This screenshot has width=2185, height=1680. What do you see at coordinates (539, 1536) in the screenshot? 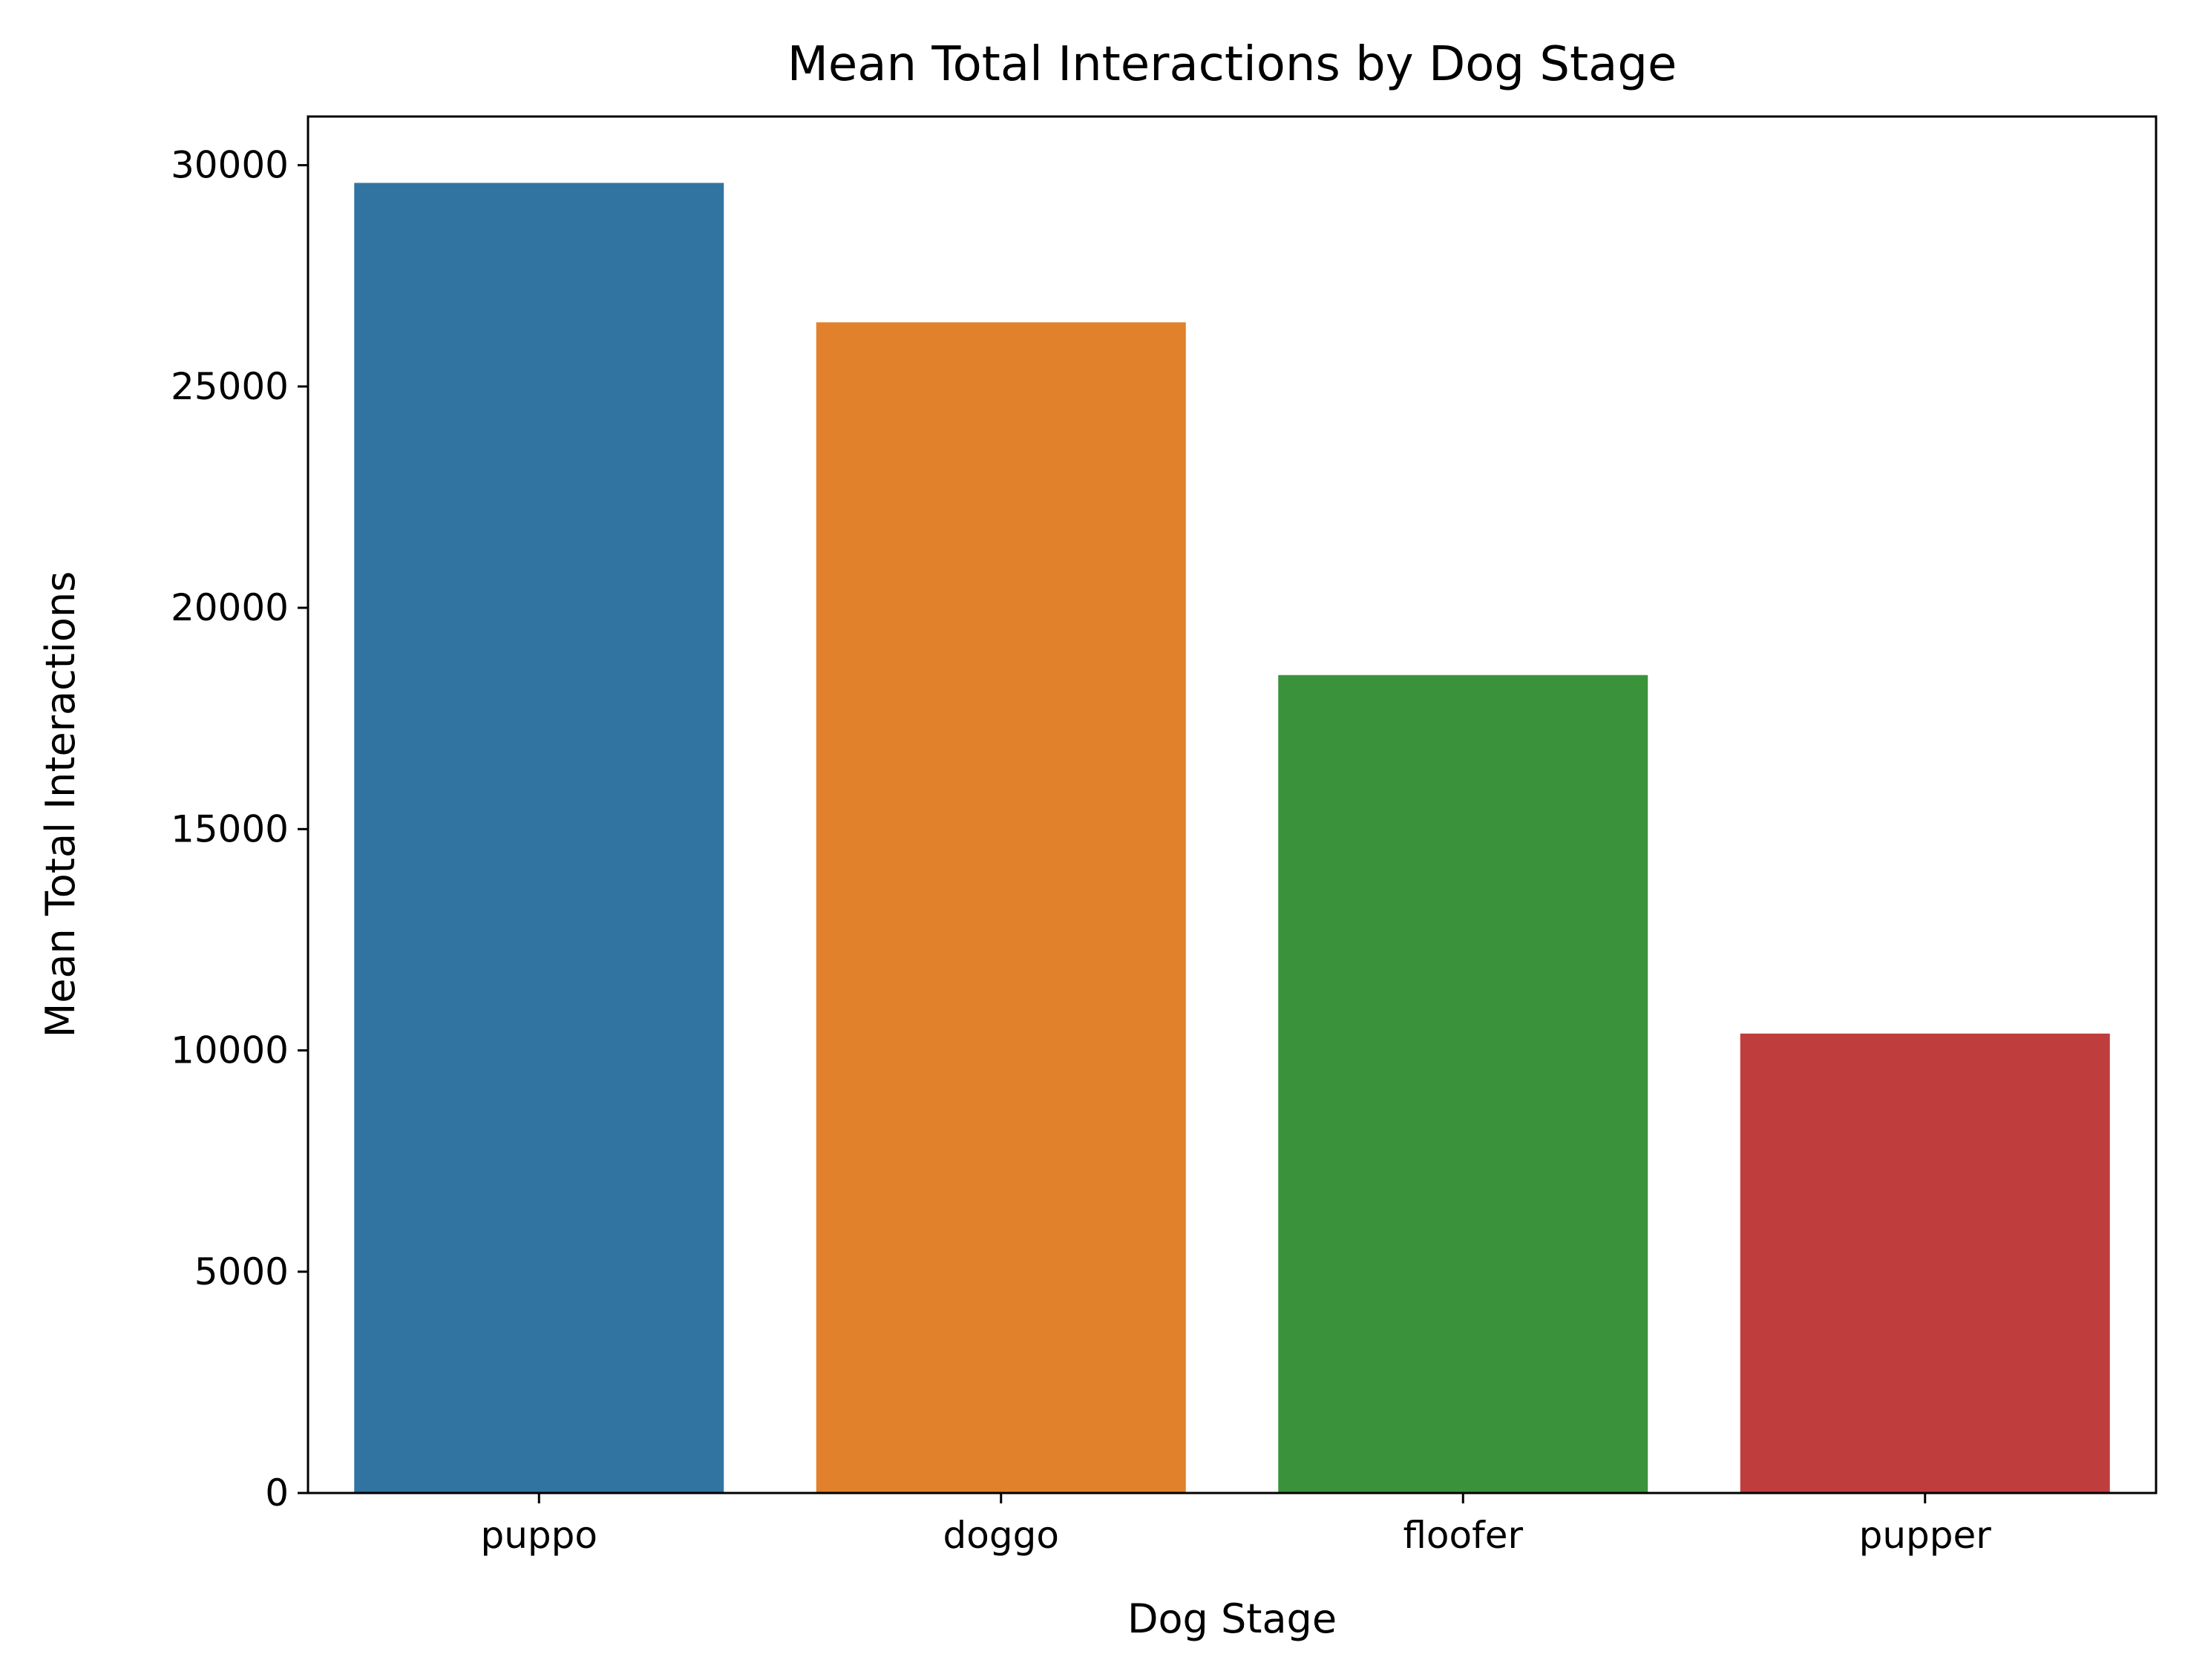
I see `x-tick-label-puppo: puppo` at bounding box center [539, 1536].